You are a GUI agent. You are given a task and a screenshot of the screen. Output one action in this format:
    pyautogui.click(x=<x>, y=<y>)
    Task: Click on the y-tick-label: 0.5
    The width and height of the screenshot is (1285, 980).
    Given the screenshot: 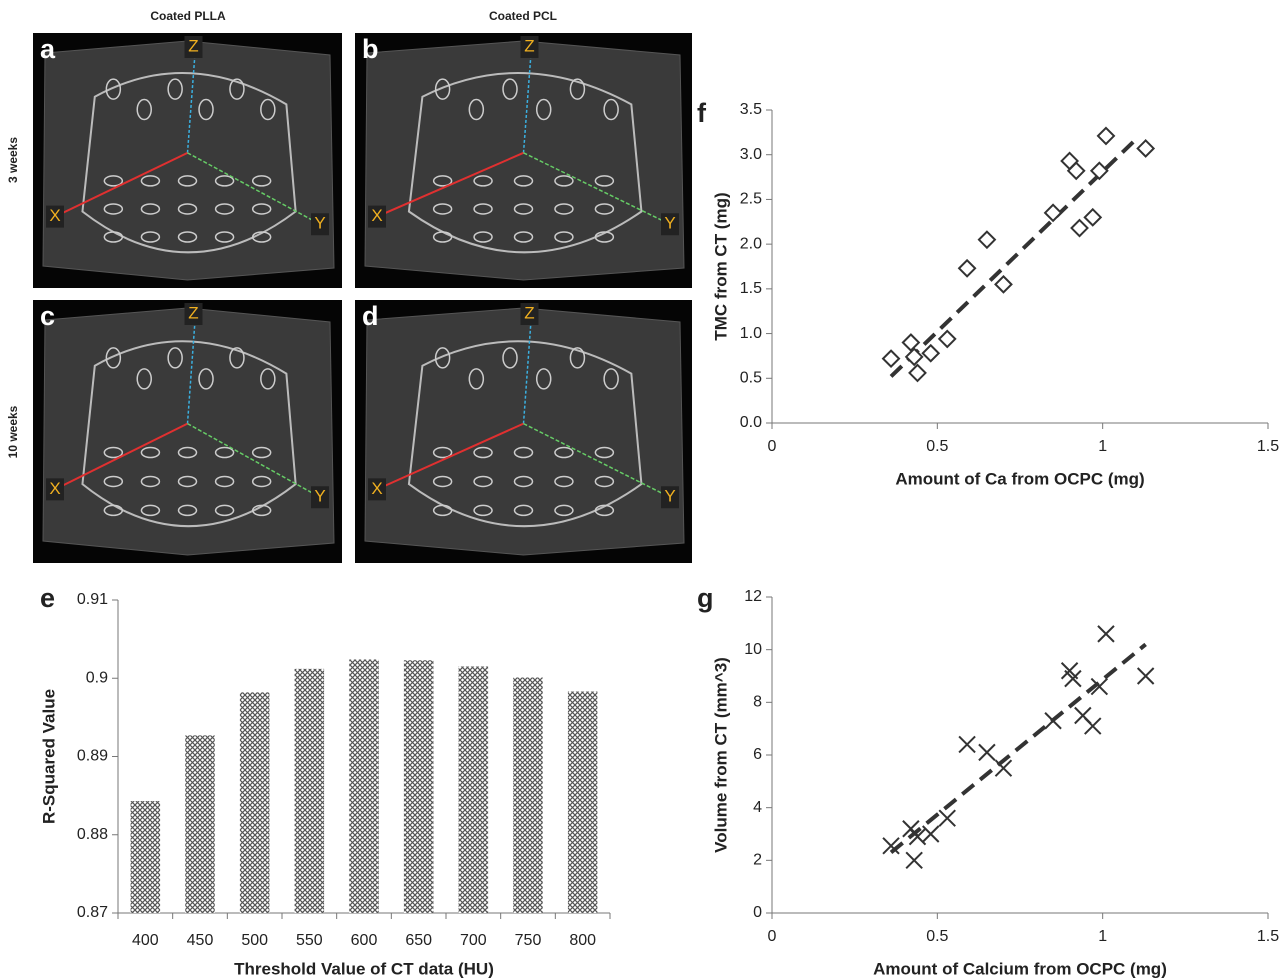 What is the action you would take?
    pyautogui.click(x=751, y=378)
    